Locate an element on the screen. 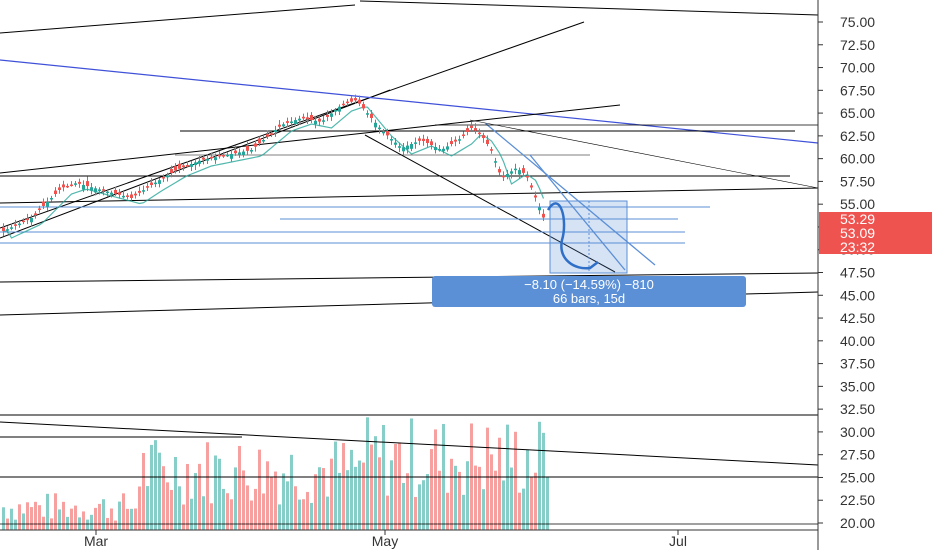 The width and height of the screenshot is (932, 555). price-tick-label: 37.50 is located at coordinates (857, 364).